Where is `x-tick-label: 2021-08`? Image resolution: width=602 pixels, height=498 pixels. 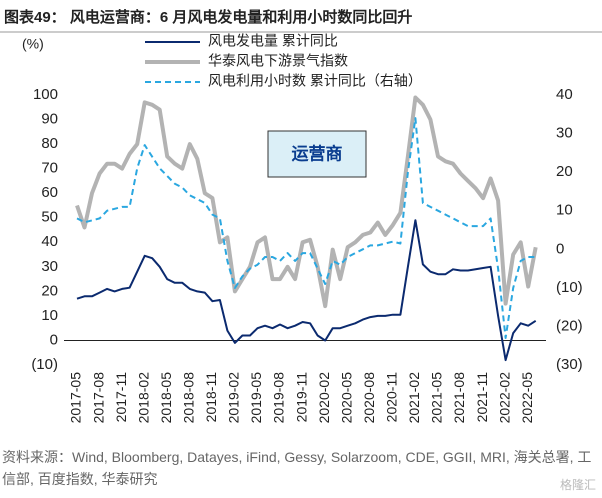 x-tick-label: 2021-08 is located at coordinates (459, 398).